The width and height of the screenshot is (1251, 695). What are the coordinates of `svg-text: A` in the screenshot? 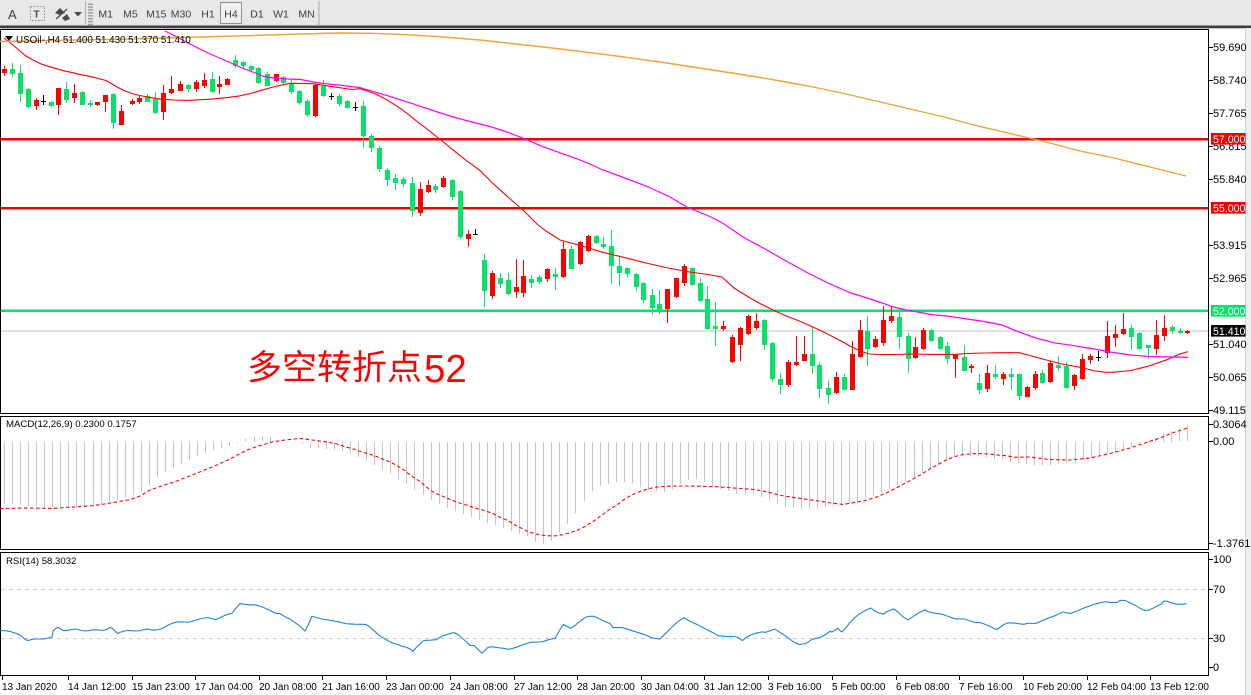 It's located at (12, 14).